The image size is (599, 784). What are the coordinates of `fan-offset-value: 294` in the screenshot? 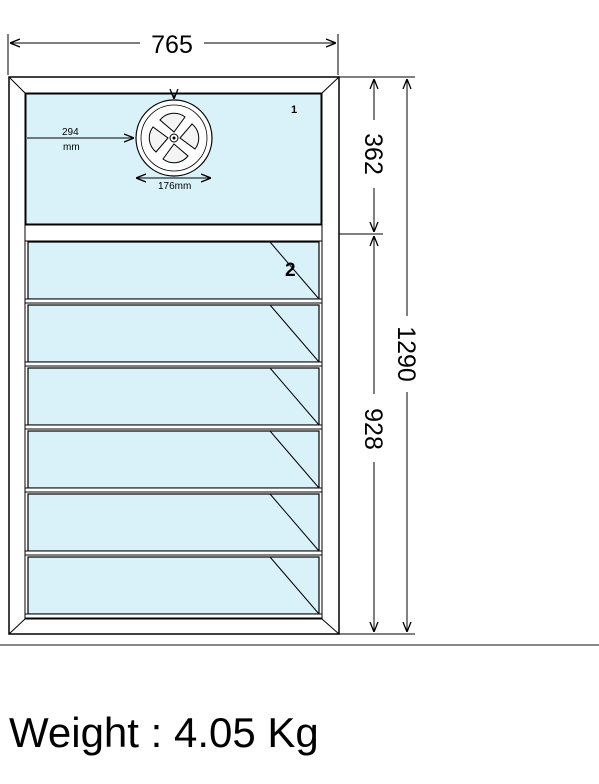 It's located at (70, 132).